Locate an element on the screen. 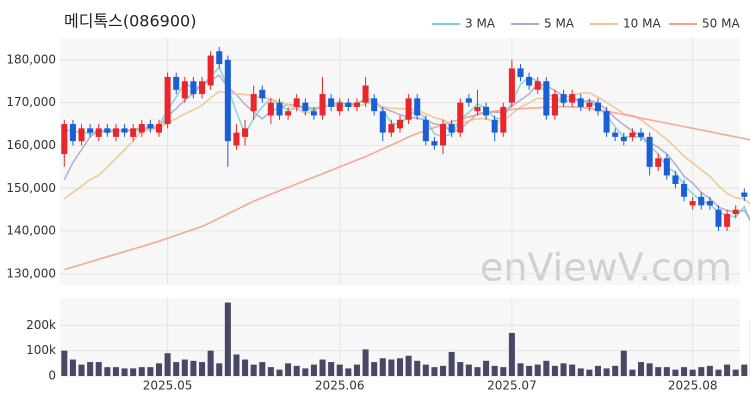 The height and width of the screenshot is (400, 750). watermark: enViewV.com is located at coordinates (606, 268).